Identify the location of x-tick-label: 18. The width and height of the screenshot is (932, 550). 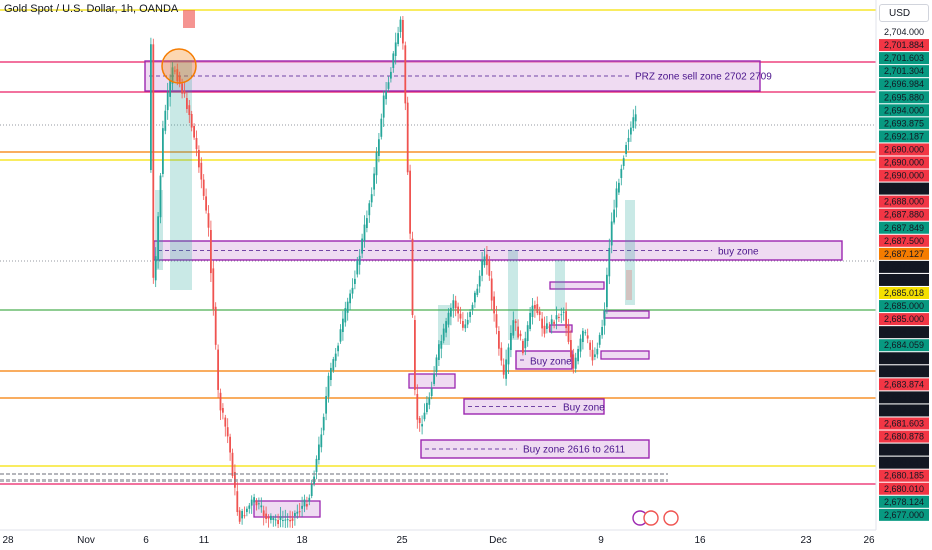
(302, 540).